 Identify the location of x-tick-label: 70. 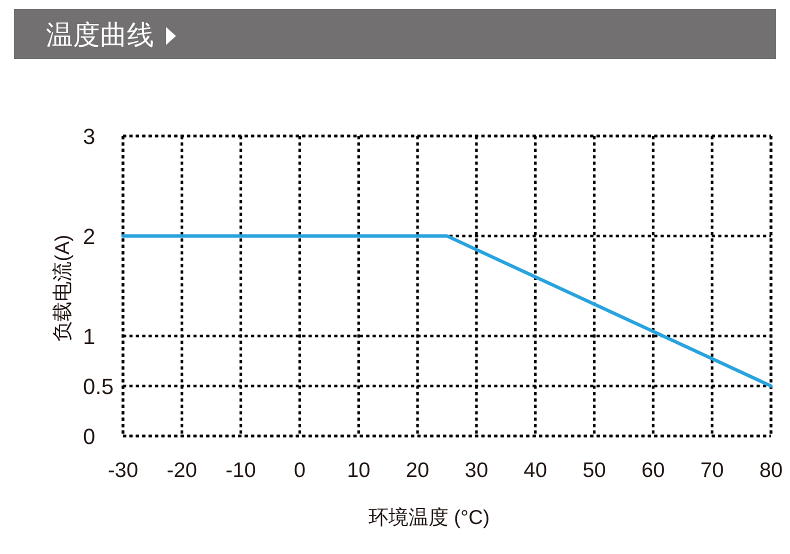
(712, 470).